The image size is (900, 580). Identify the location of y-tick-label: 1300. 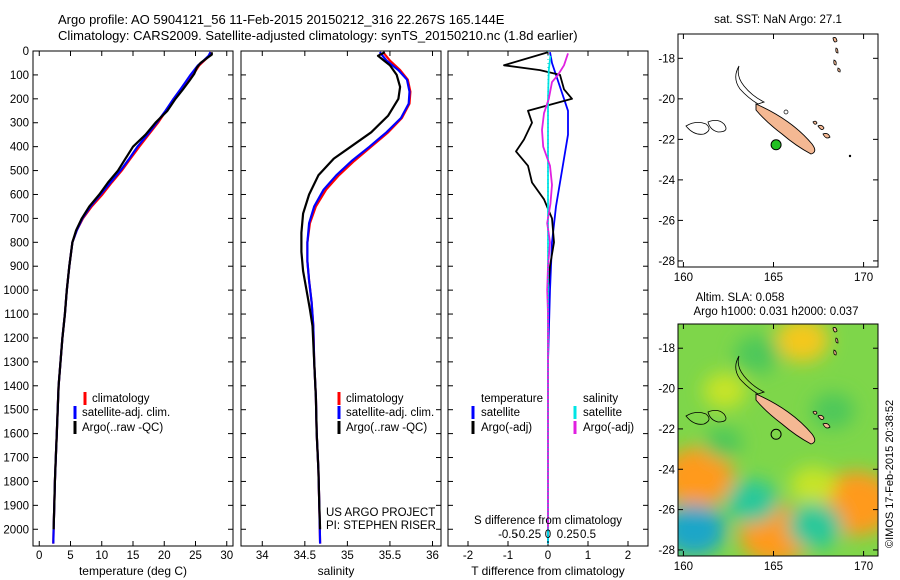
(16, 363).